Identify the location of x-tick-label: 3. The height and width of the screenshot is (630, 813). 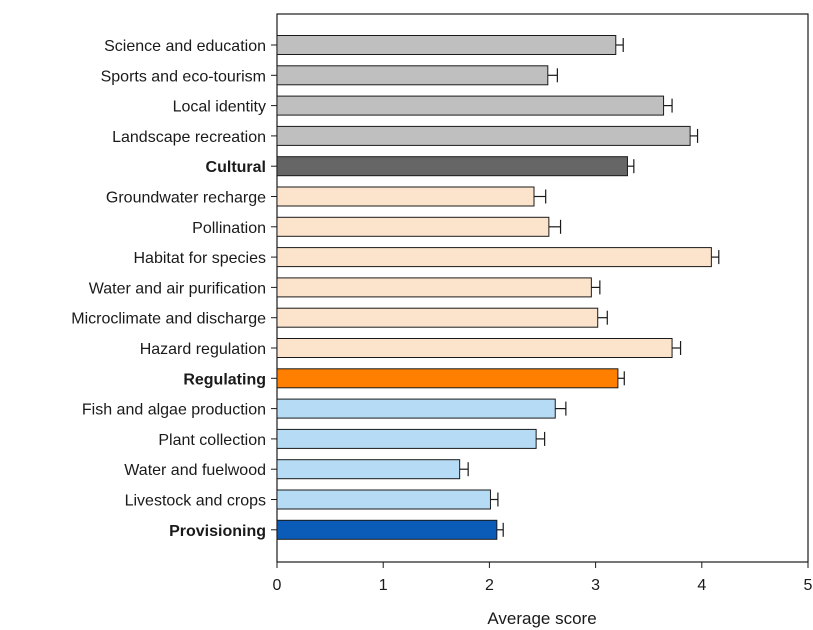
(595, 585).